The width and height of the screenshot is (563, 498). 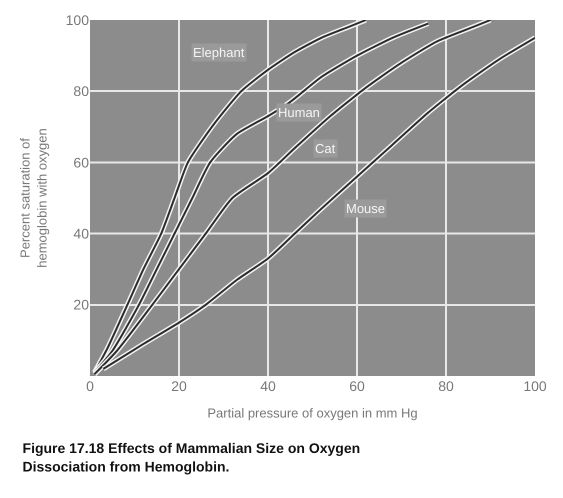 I want to click on text: Figure 17.18 Effects of Mammalian Size on Oxygen Dissociation from Hemoglobin., so click(x=191, y=457).